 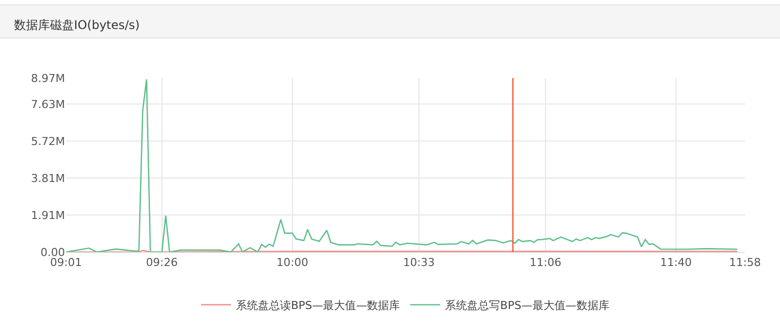 What do you see at coordinates (48, 104) in the screenshot?
I see `y-tick-label: 7.63M` at bounding box center [48, 104].